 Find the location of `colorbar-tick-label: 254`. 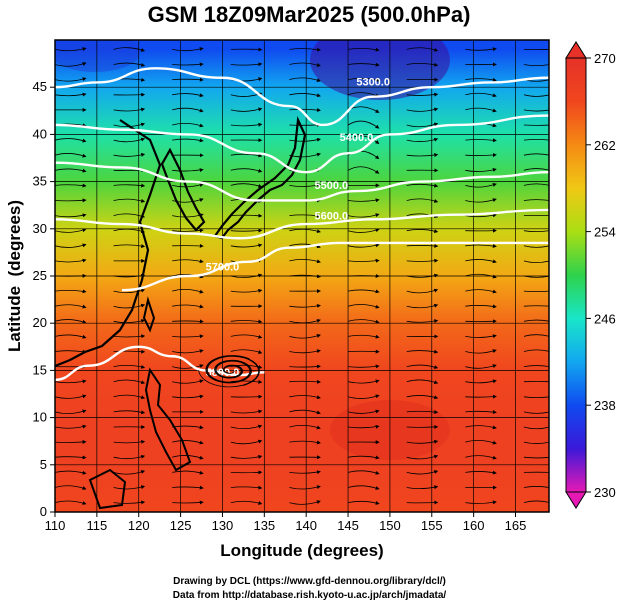

colorbar-tick-label: 254 is located at coordinates (605, 232).